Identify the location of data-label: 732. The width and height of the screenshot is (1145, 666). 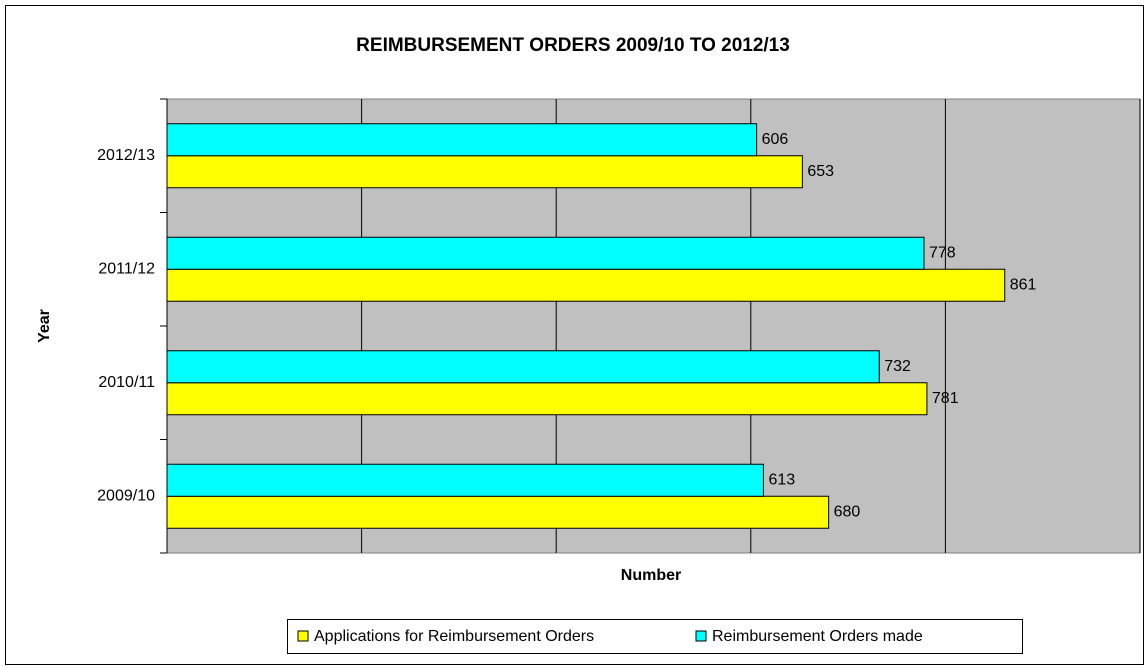
(897, 366).